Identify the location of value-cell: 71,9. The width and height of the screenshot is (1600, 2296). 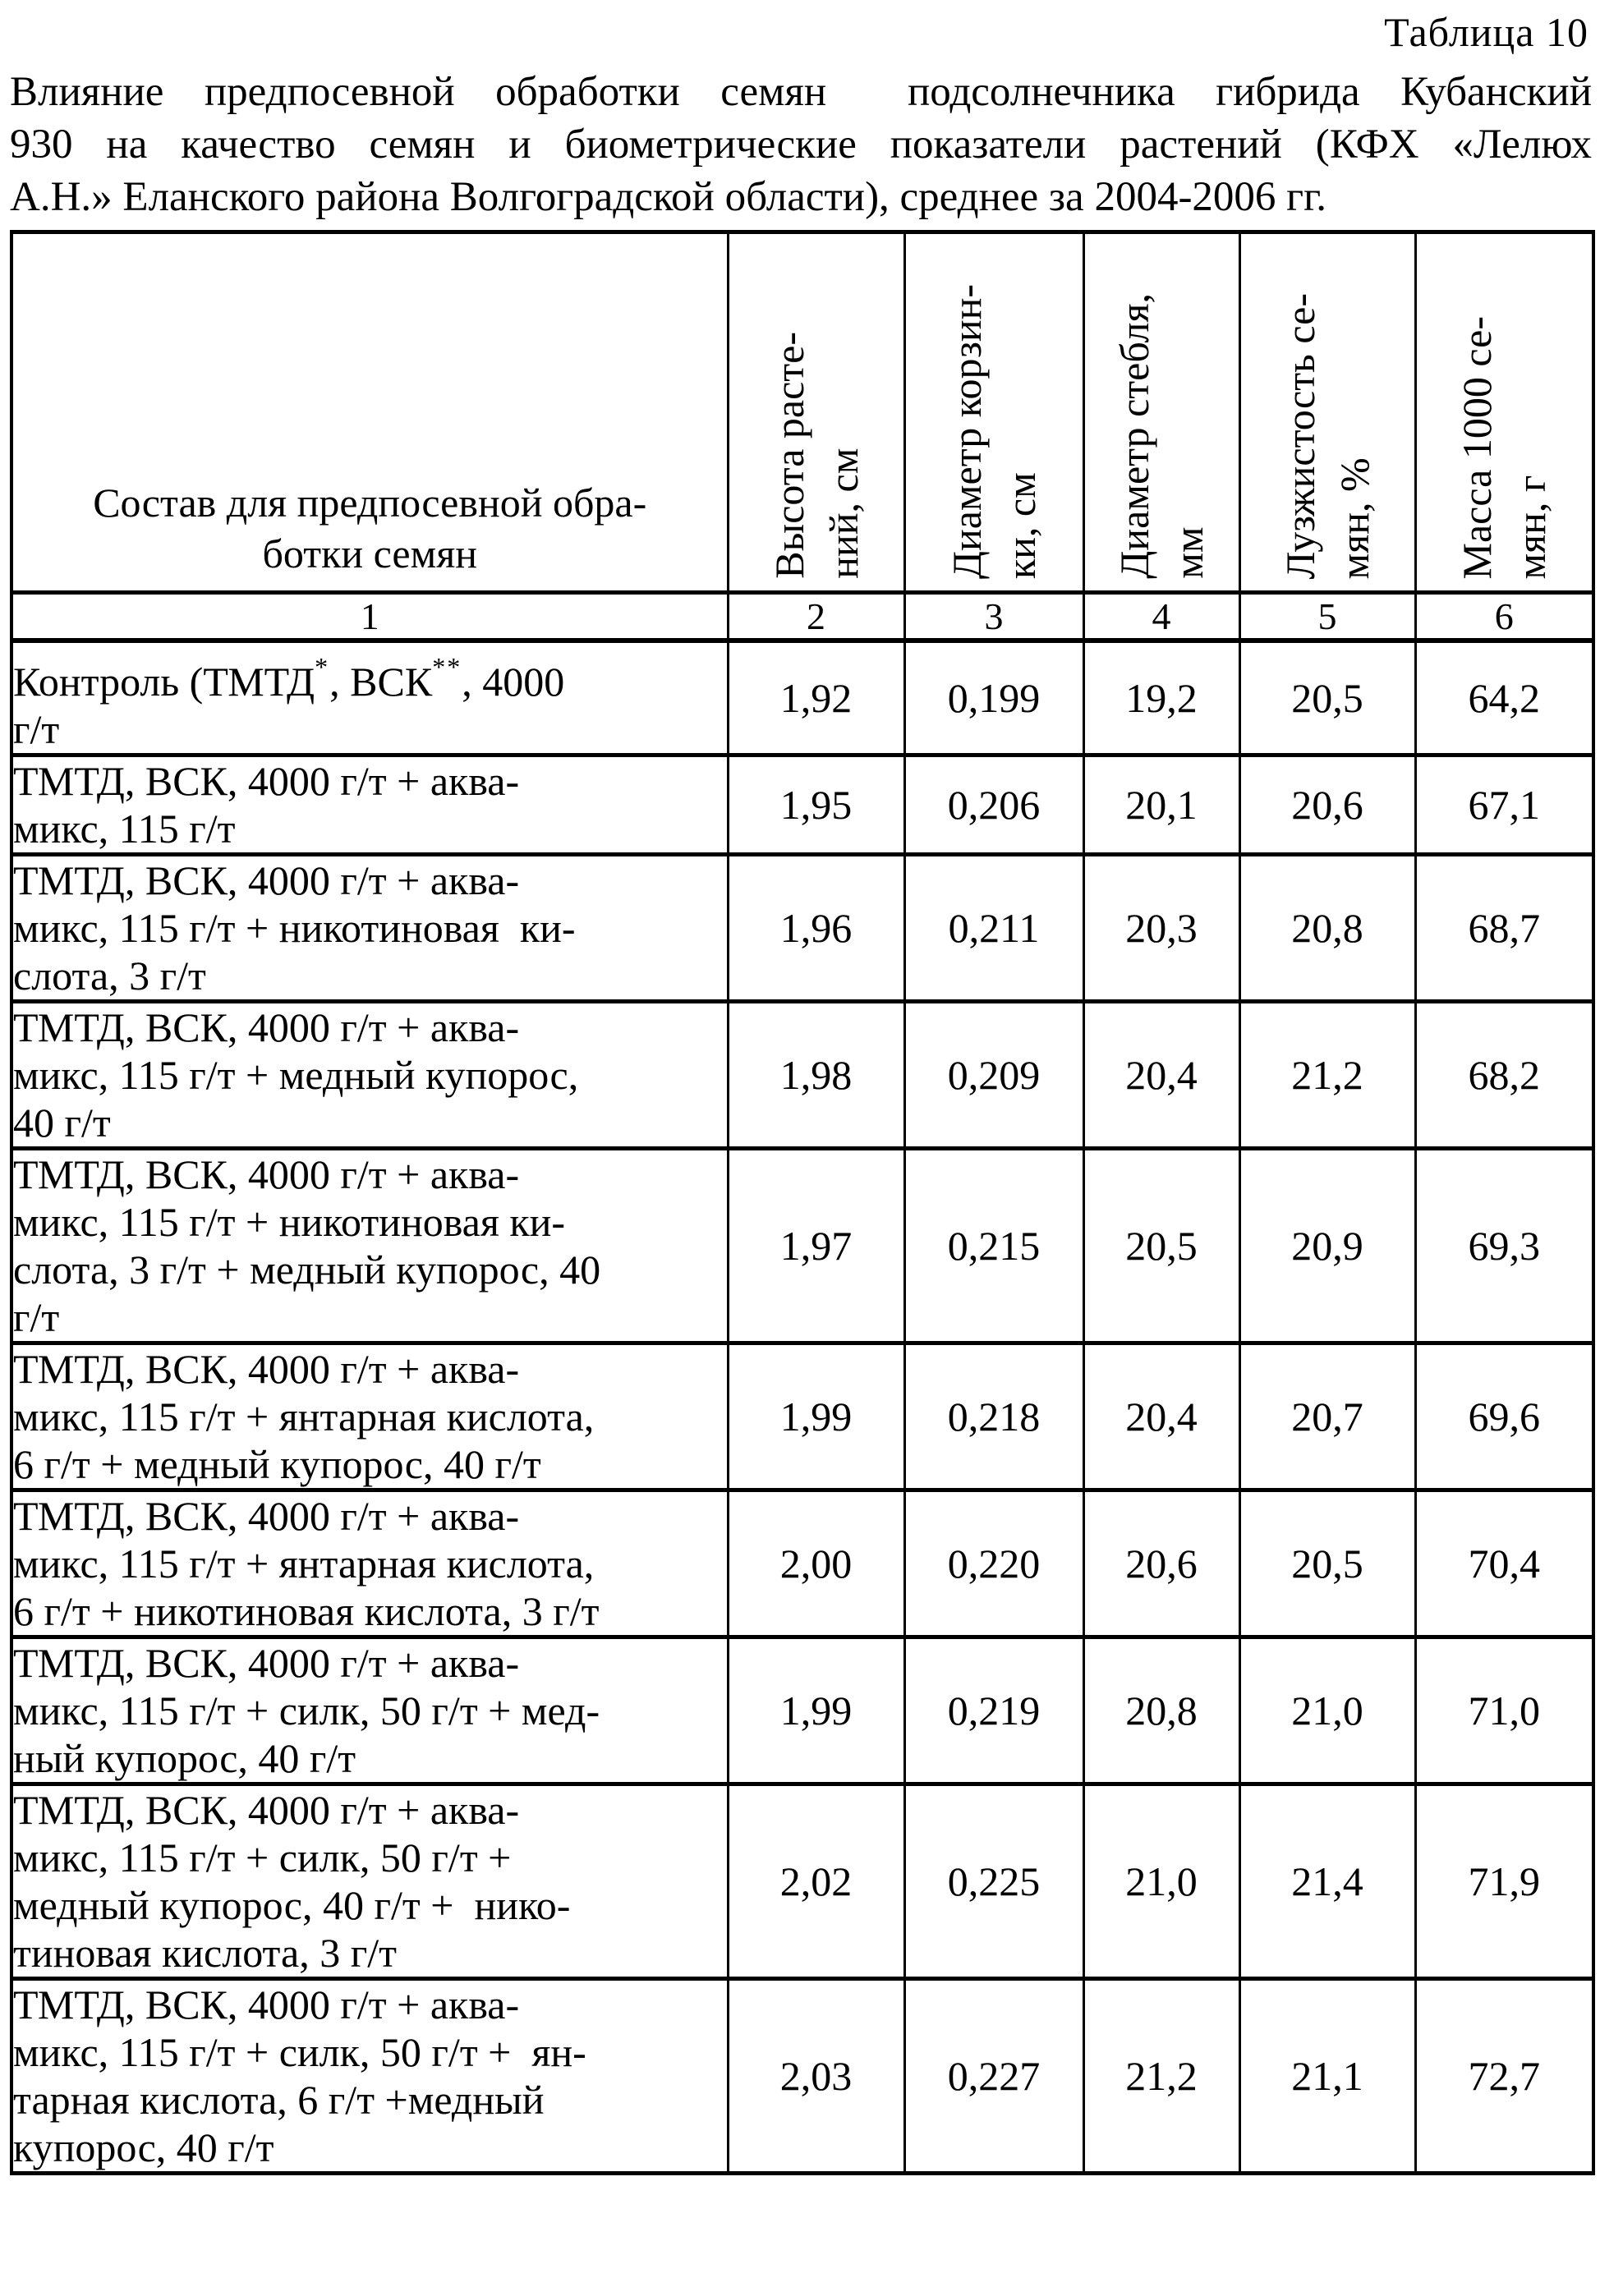
(1504, 1882).